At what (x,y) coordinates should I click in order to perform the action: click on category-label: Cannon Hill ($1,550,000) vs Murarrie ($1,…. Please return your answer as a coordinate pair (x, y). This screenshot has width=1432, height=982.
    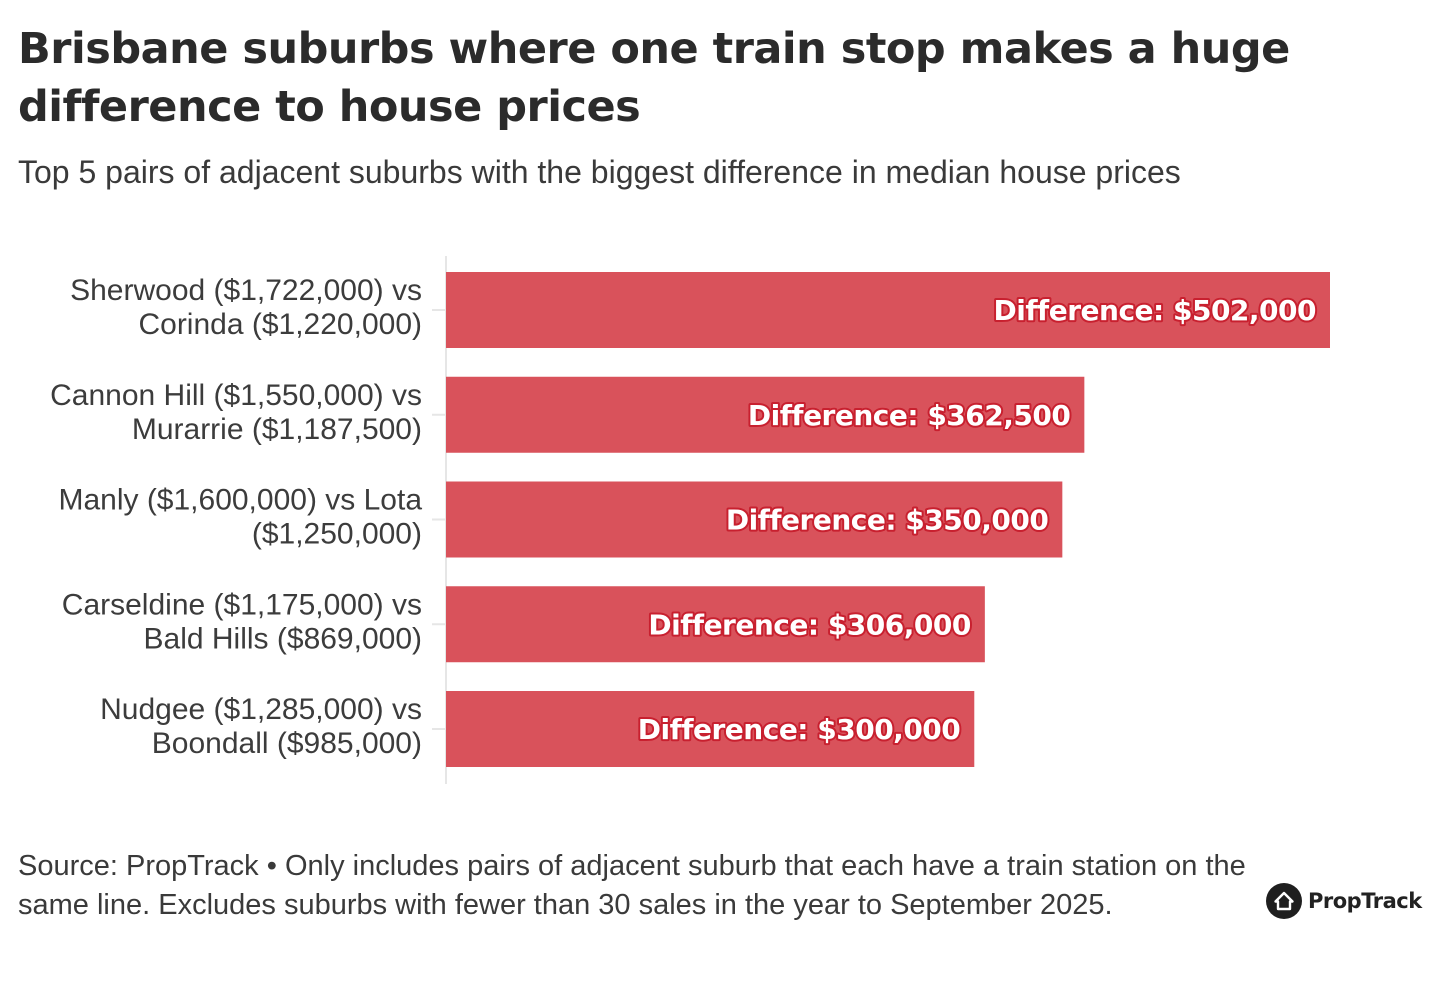
    Looking at the image, I should click on (236, 412).